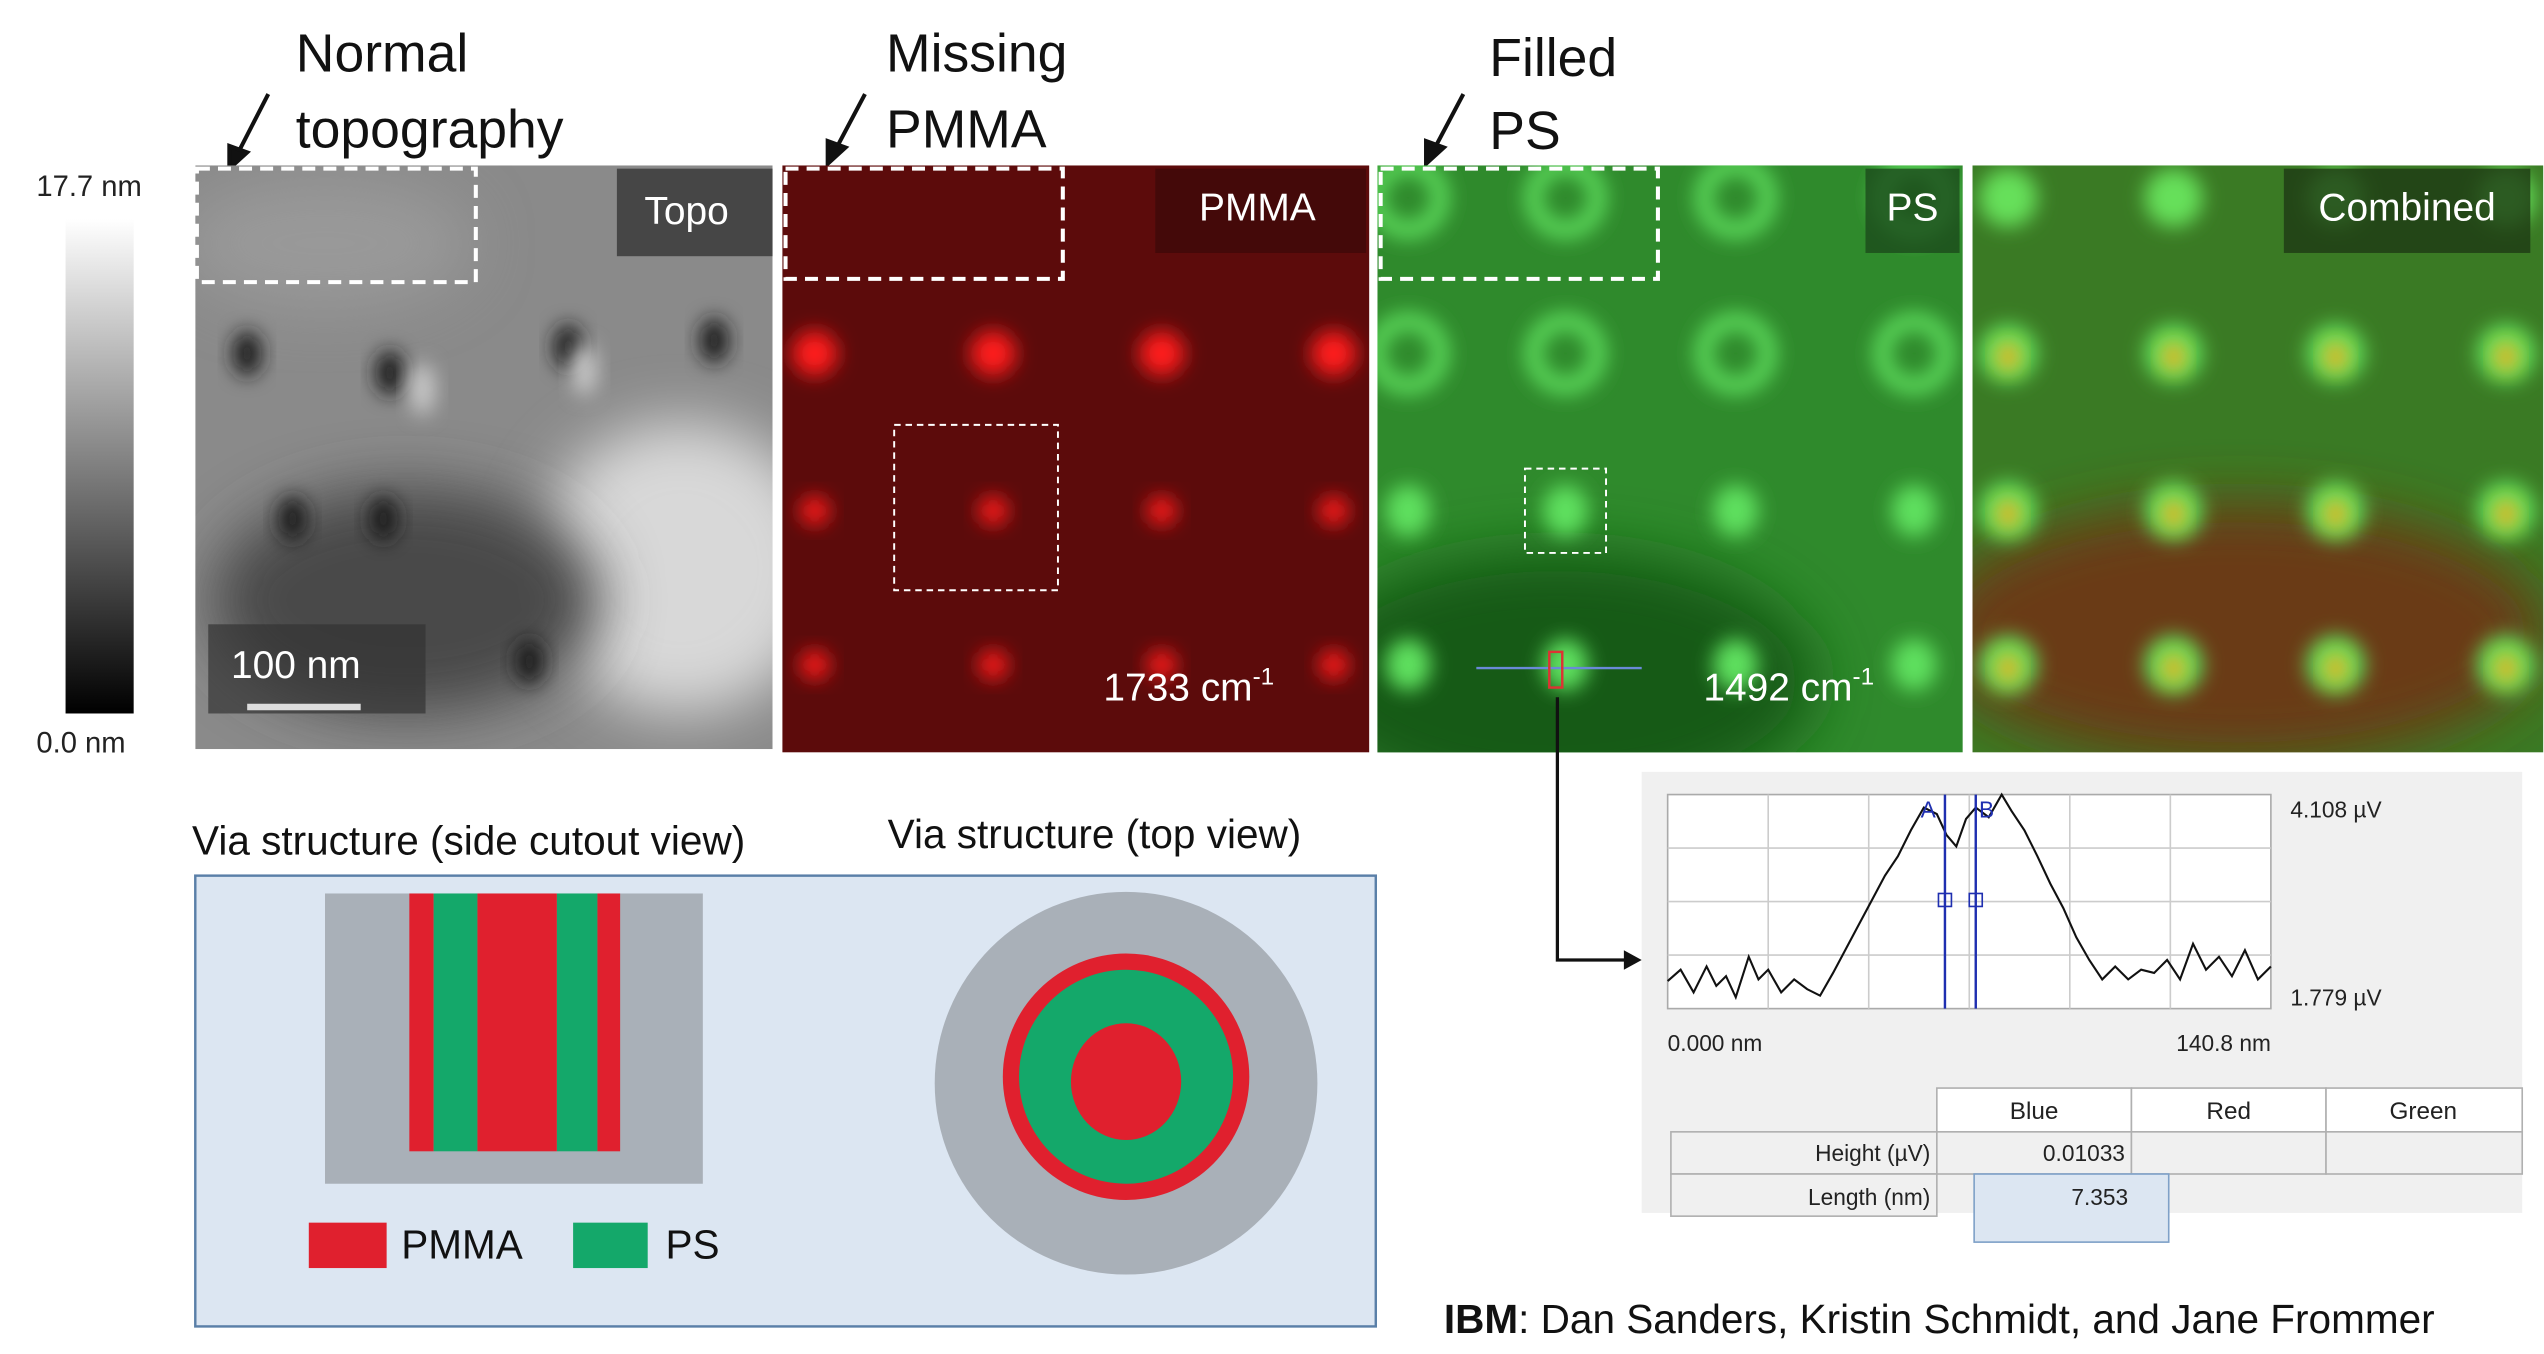 Image resolution: width=2544 pixels, height=1354 pixels. What do you see at coordinates (80, 743) in the screenshot?
I see `colorbar-min: 0.0 nm` at bounding box center [80, 743].